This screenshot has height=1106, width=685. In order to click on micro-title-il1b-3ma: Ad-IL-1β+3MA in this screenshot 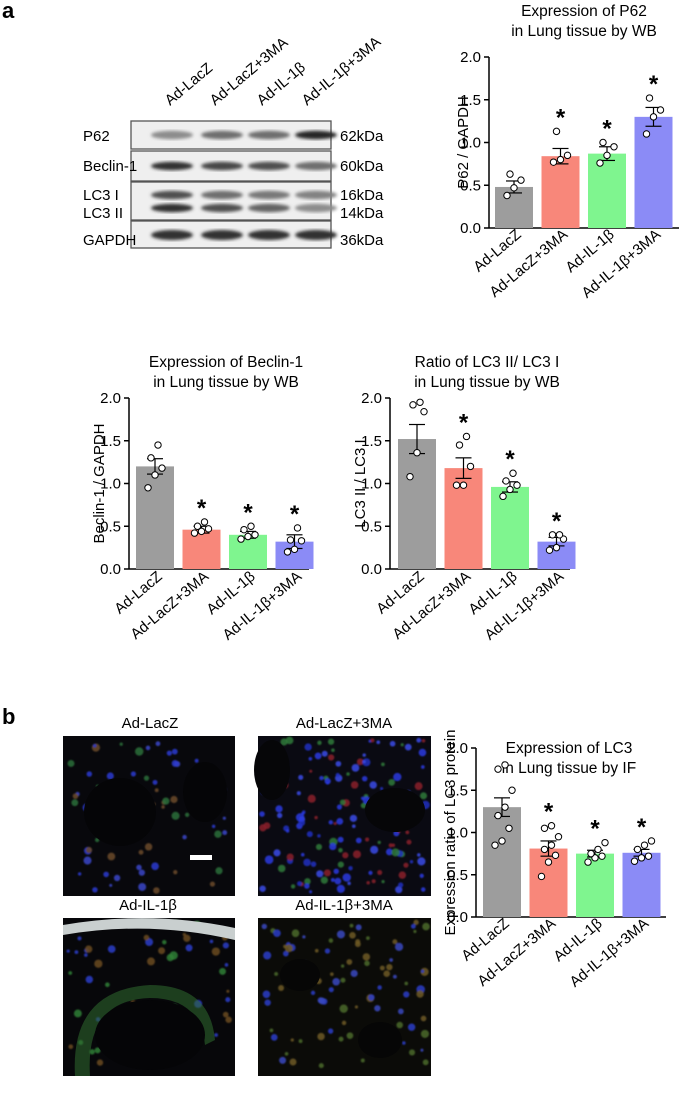, I will do `click(343, 905)`.